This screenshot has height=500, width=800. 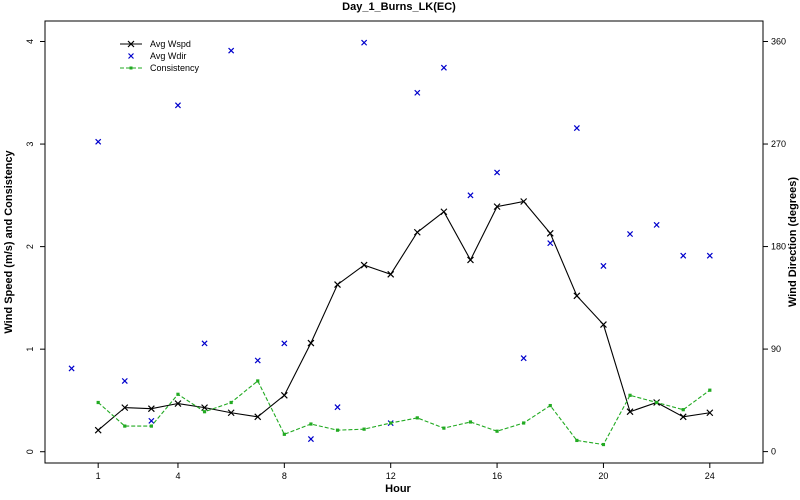 What do you see at coordinates (30, 246) in the screenshot?
I see `y-left-tick-label: 2` at bounding box center [30, 246].